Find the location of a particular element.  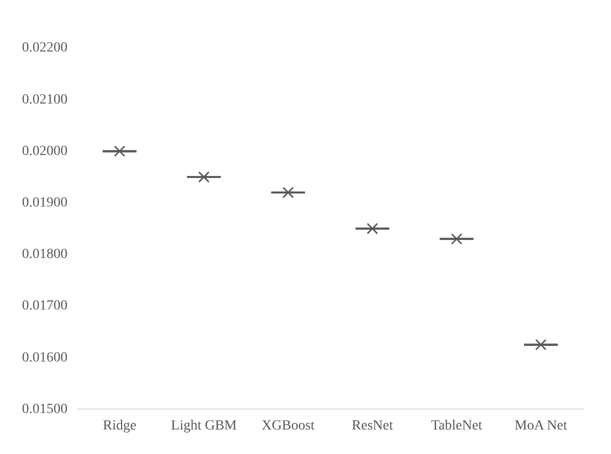

y-tick-label: 0.02100 is located at coordinates (45, 100).